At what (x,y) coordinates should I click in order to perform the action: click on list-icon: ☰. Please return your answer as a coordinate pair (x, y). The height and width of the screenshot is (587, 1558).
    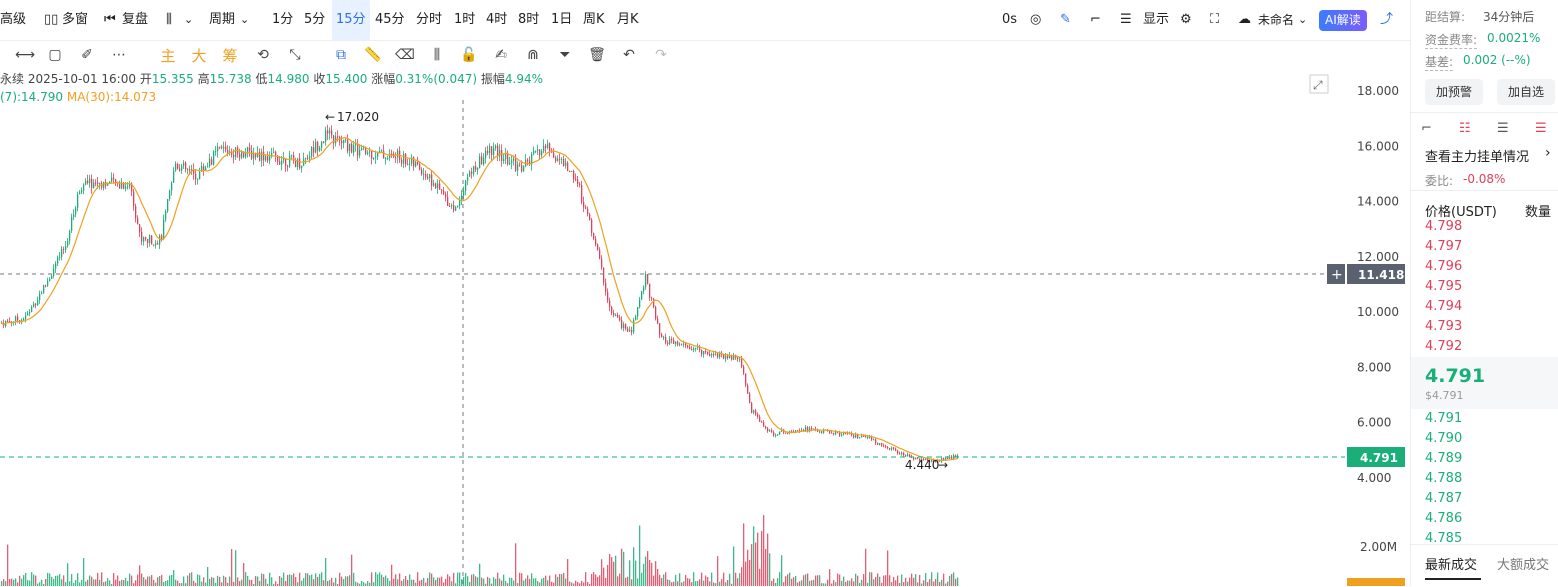
    Looking at the image, I should click on (1126, 19).